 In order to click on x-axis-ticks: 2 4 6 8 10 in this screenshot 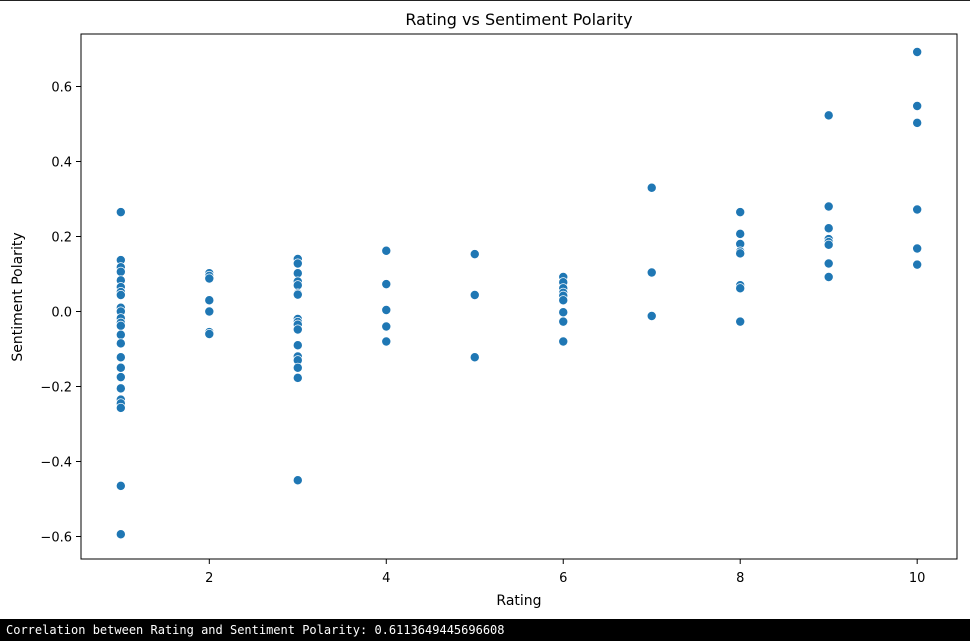, I will do `click(565, 572)`.